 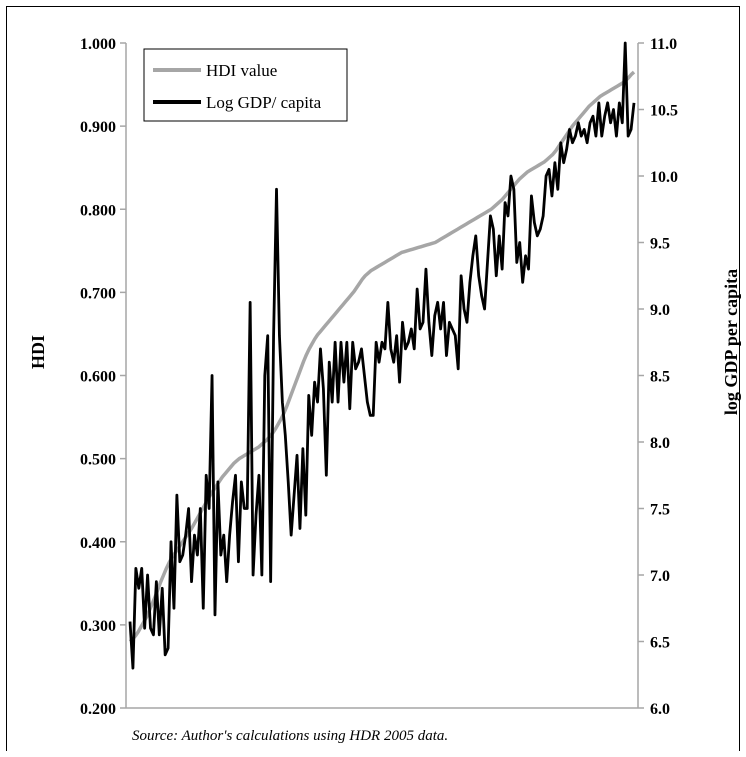 What do you see at coordinates (660, 643) in the screenshot?
I see `right-tick-label: 6.5` at bounding box center [660, 643].